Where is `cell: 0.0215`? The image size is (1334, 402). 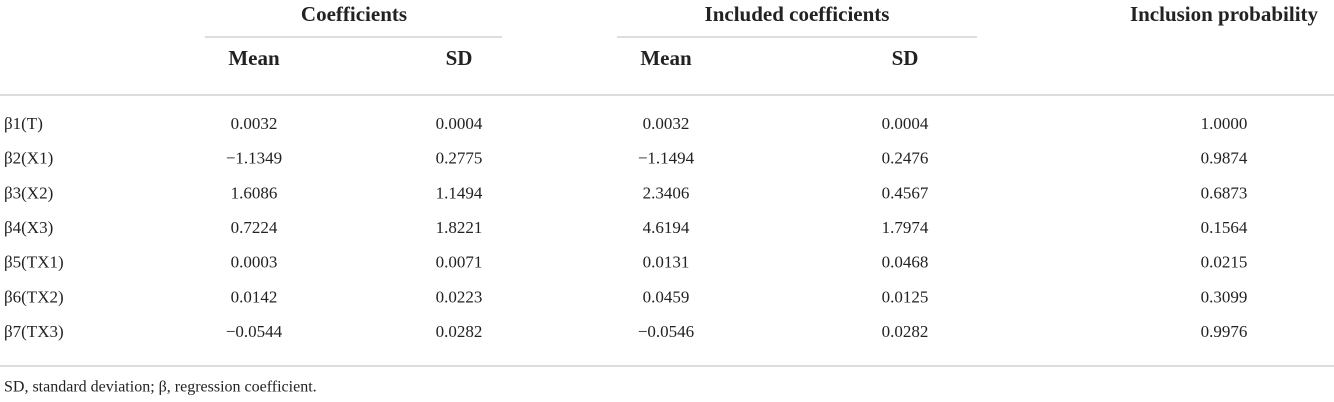 cell: 0.0215 is located at coordinates (1224, 262).